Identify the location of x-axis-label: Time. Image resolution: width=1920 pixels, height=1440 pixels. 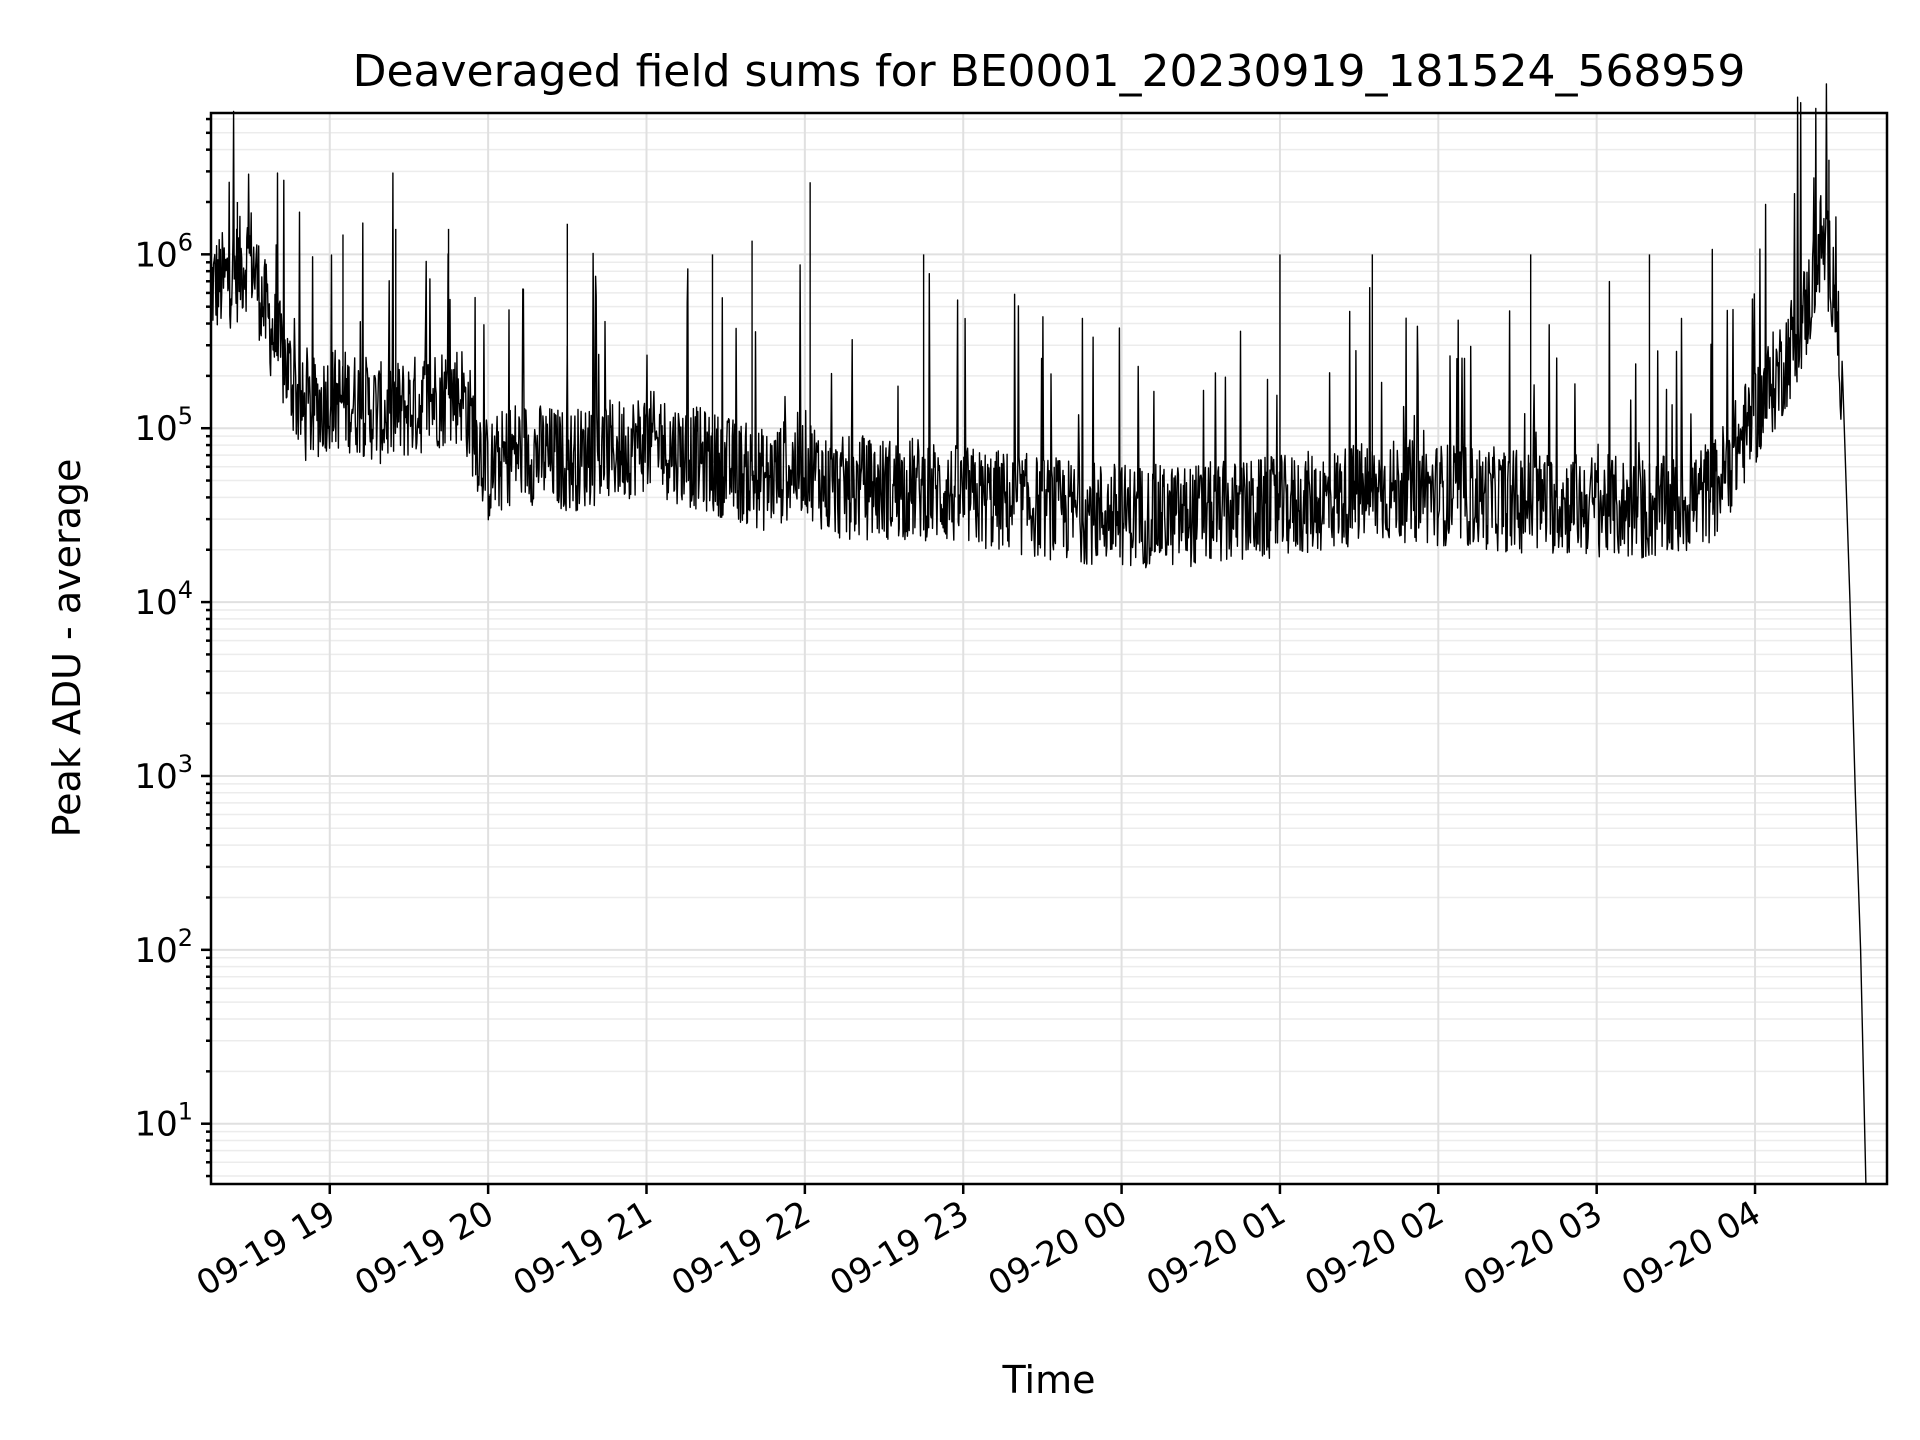
(1049, 1380).